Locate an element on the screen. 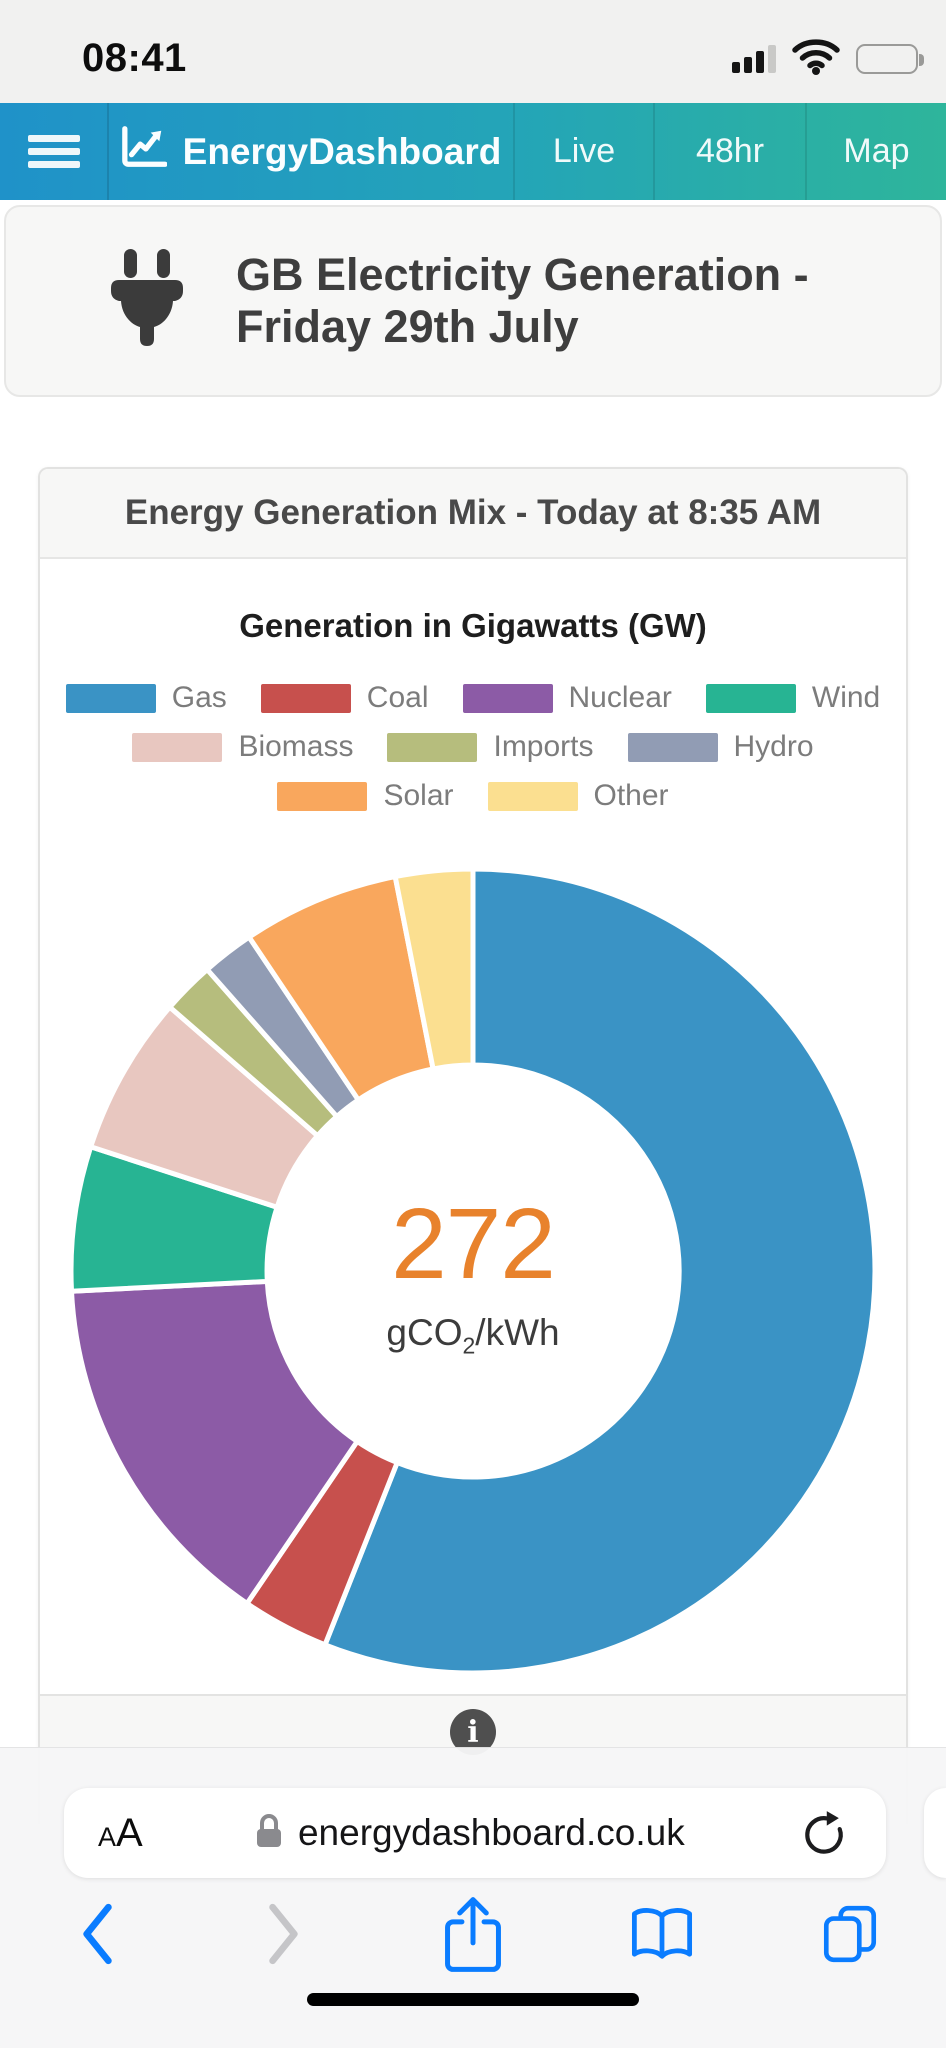 The image size is (946, 2048). address-bar: AA energydashboard.co.uk is located at coordinates (475, 1833).